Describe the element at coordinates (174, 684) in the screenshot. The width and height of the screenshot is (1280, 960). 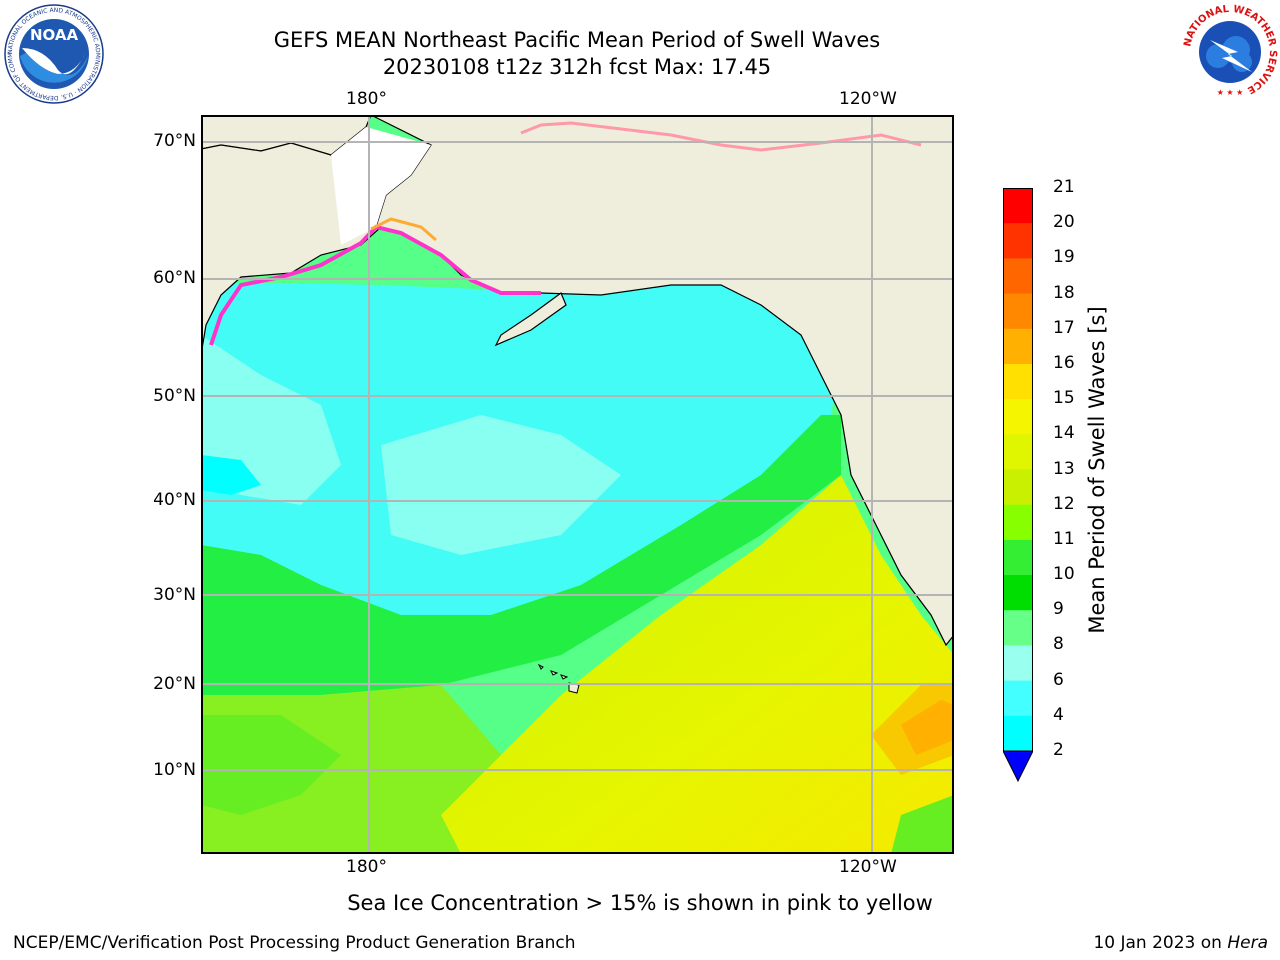
I see `lat-label: 20°N` at that location.